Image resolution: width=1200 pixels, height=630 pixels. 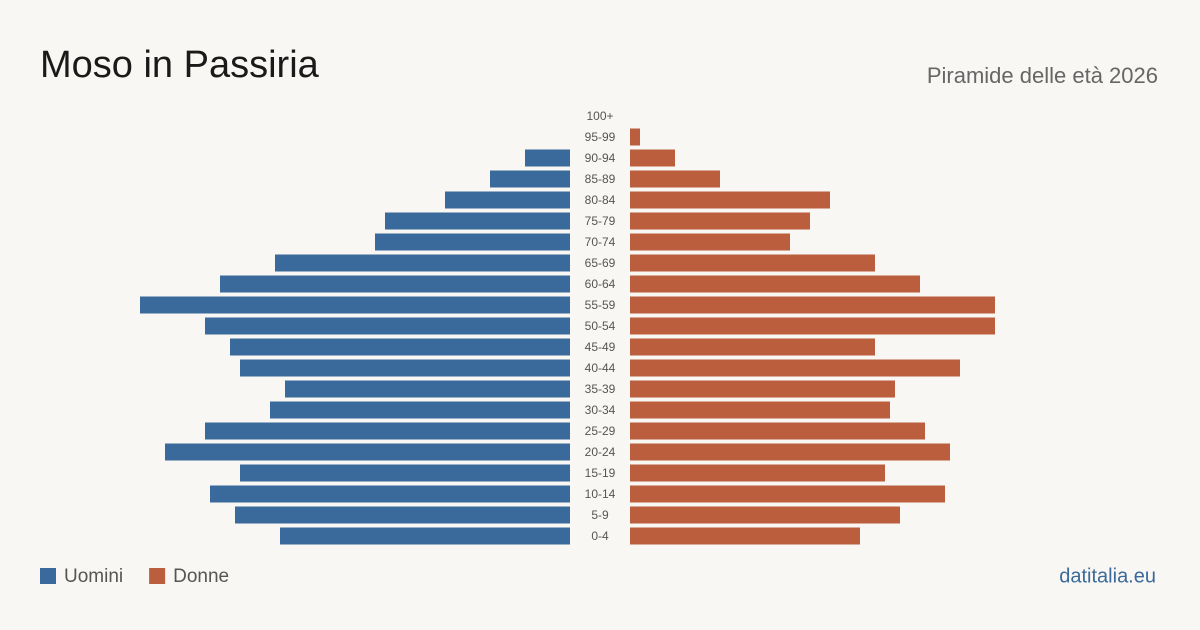 What do you see at coordinates (600, 473) in the screenshot?
I see `age-label: 15-19` at bounding box center [600, 473].